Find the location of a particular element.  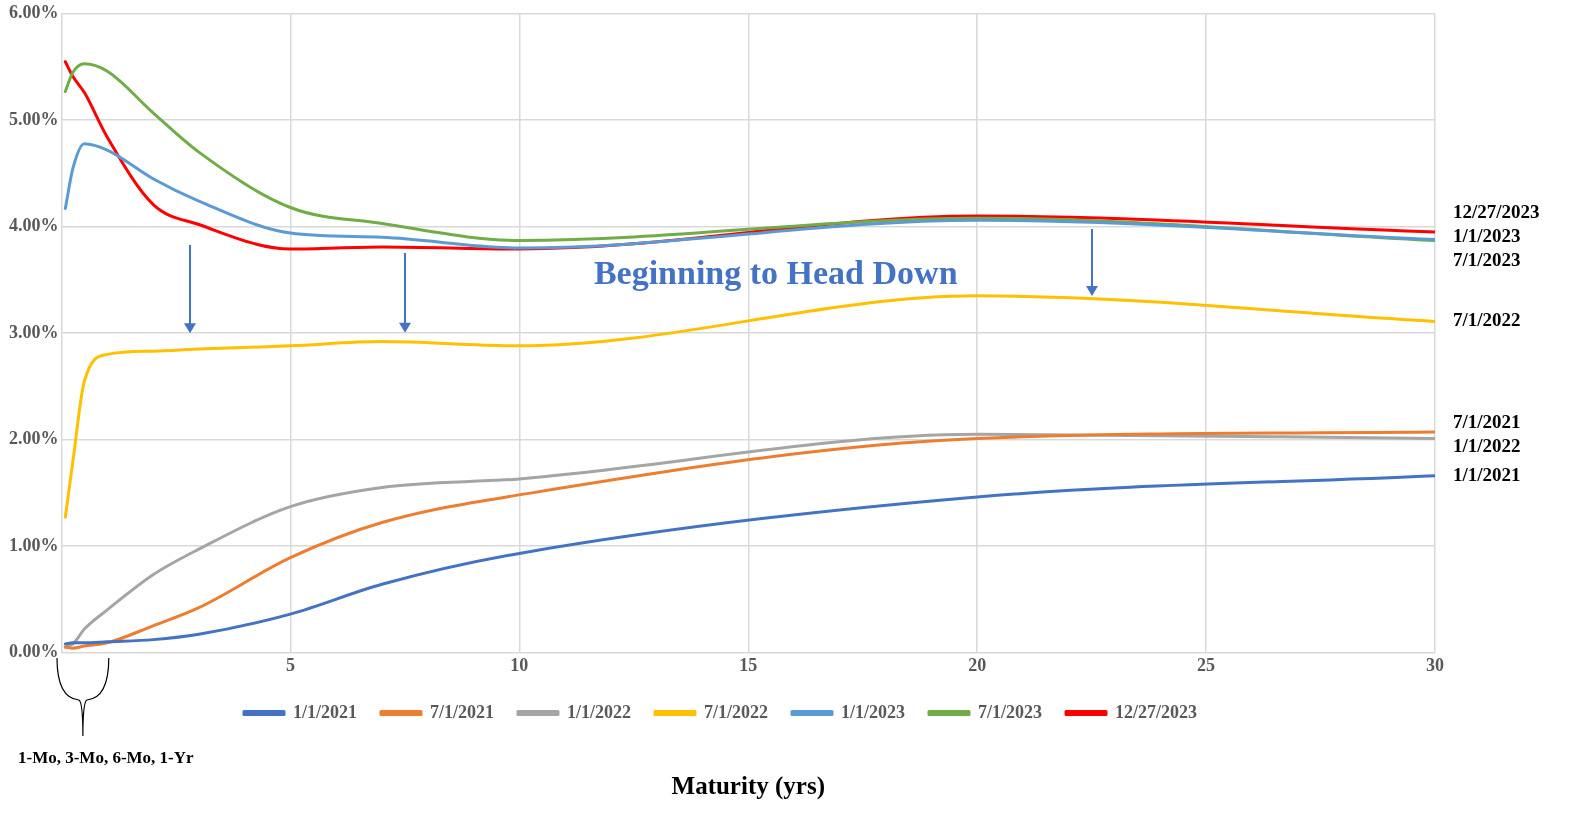

text: 1/1/2022 is located at coordinates (1487, 446).